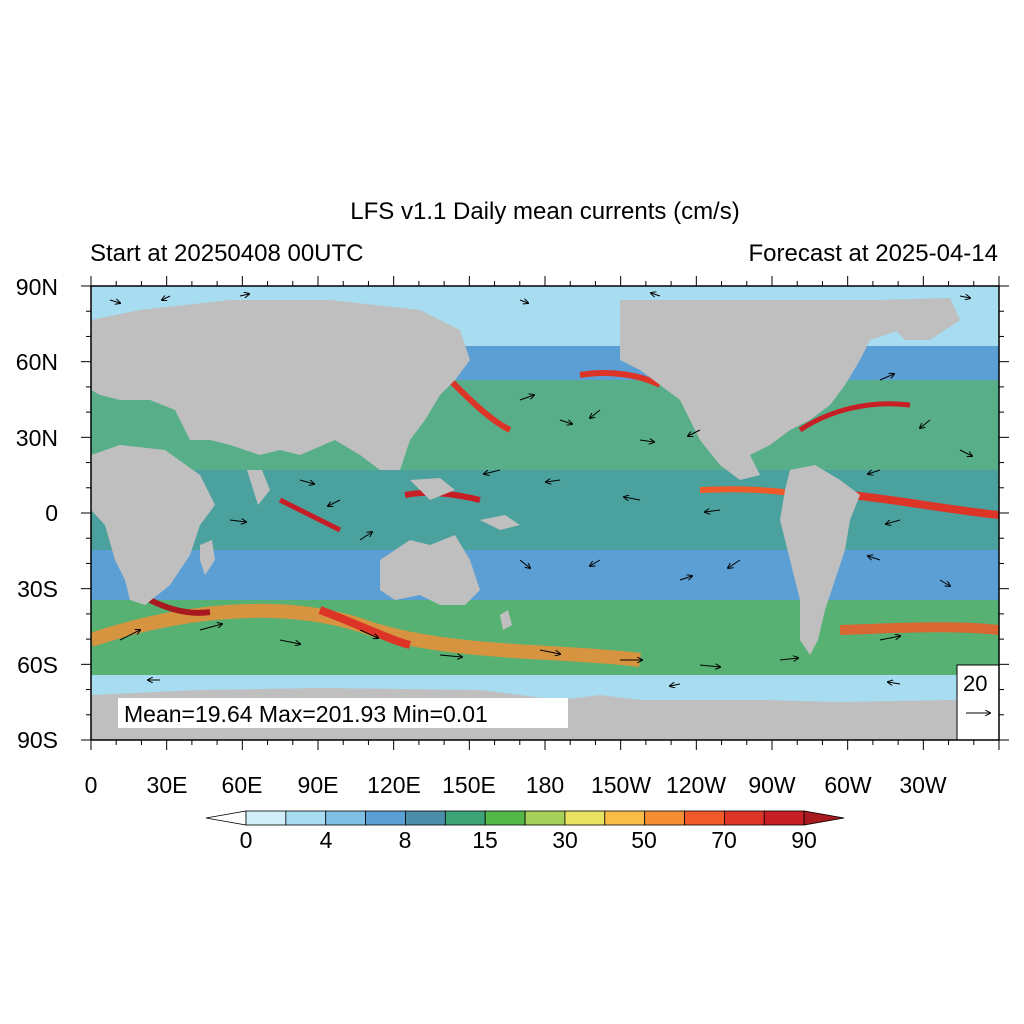 The image size is (1024, 1024). I want to click on agulhas-streak, so click(179, 606).